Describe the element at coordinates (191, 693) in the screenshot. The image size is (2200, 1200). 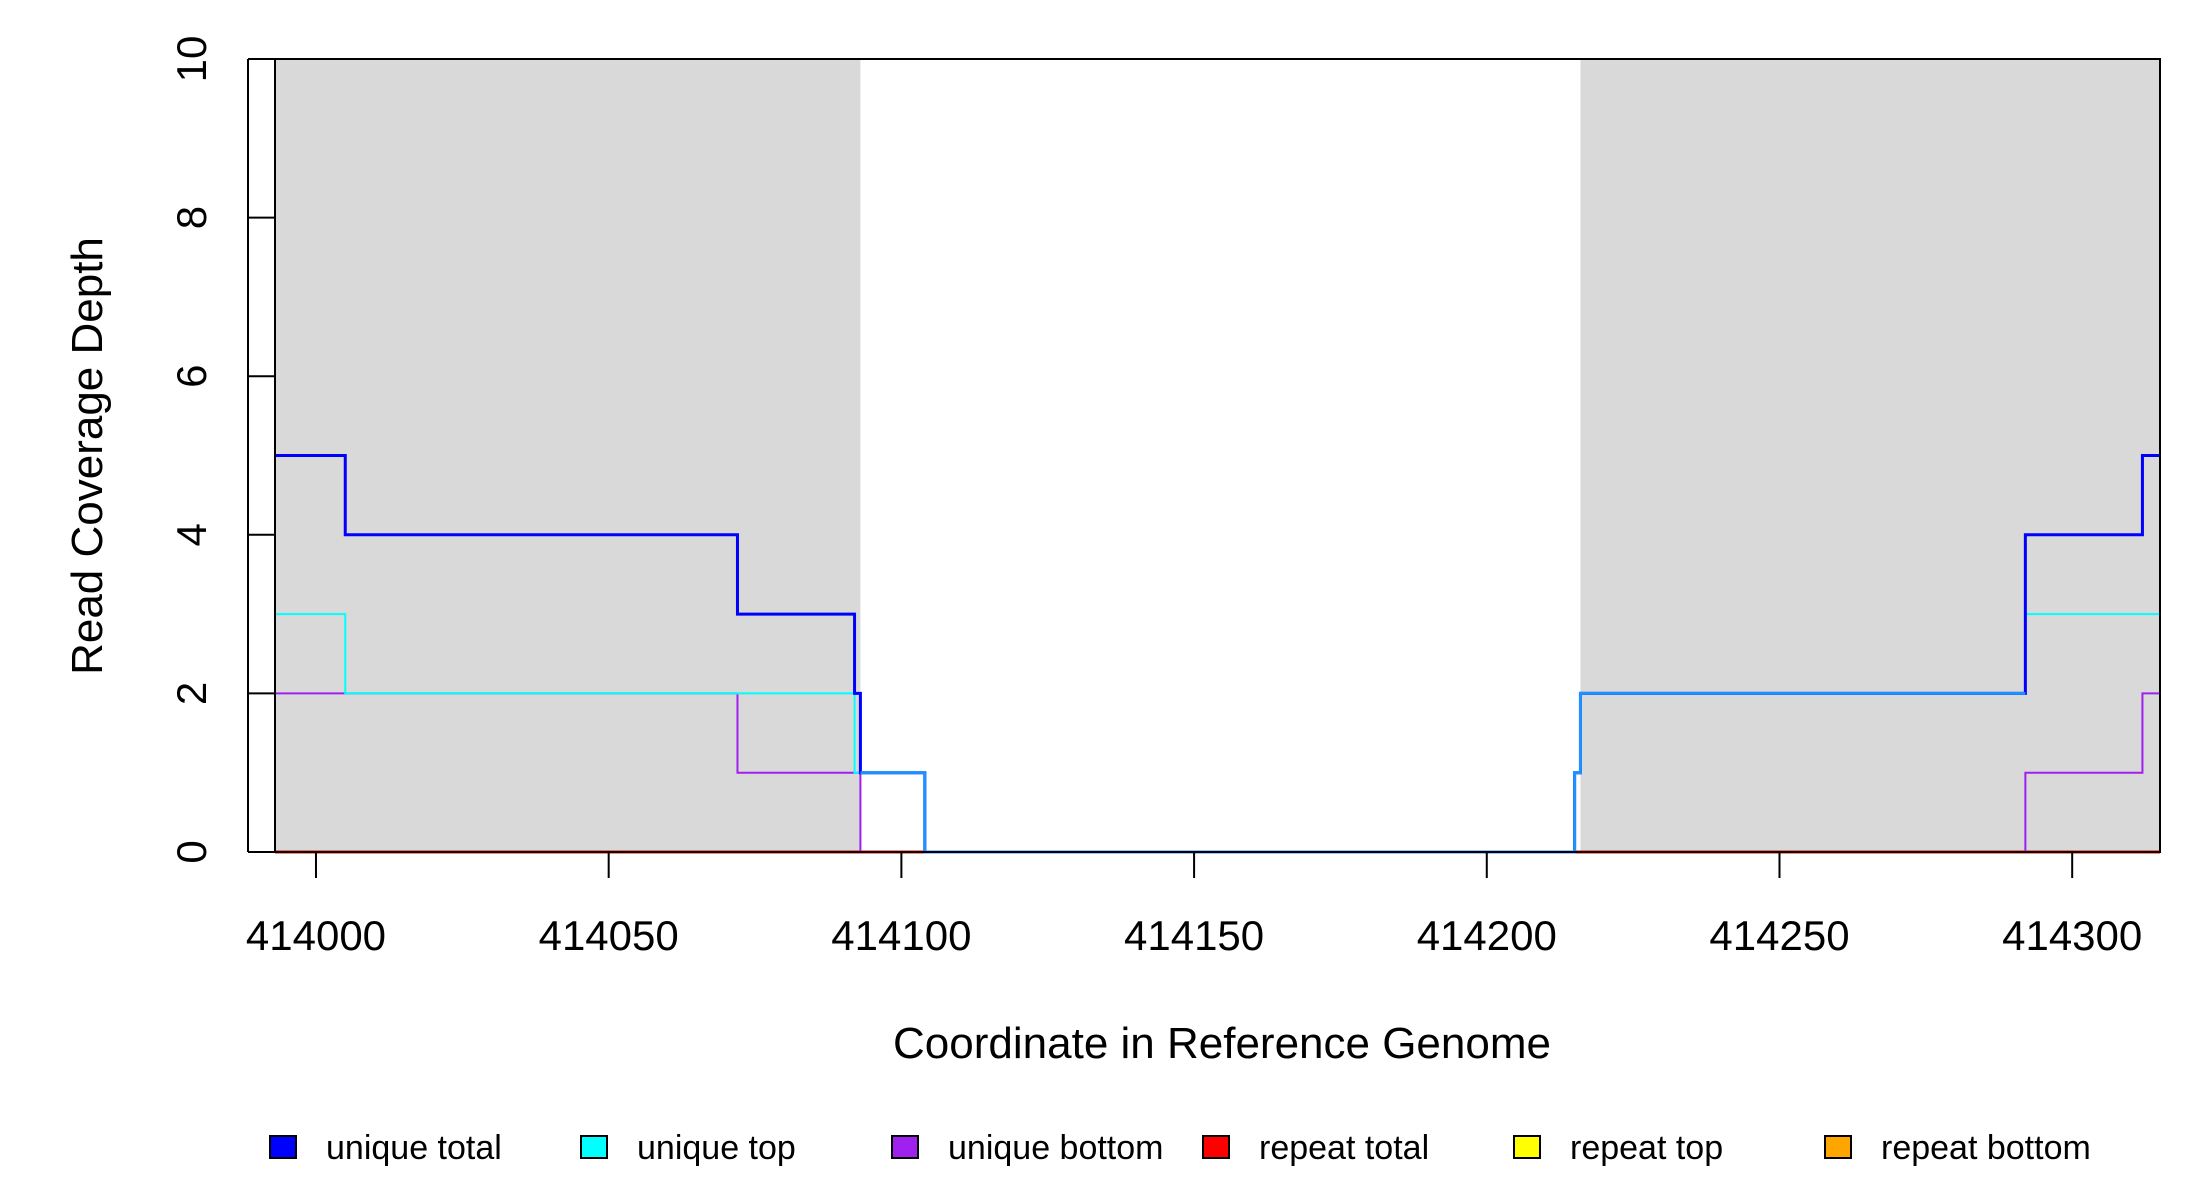
I see `y-tick-label-2: 2` at that location.